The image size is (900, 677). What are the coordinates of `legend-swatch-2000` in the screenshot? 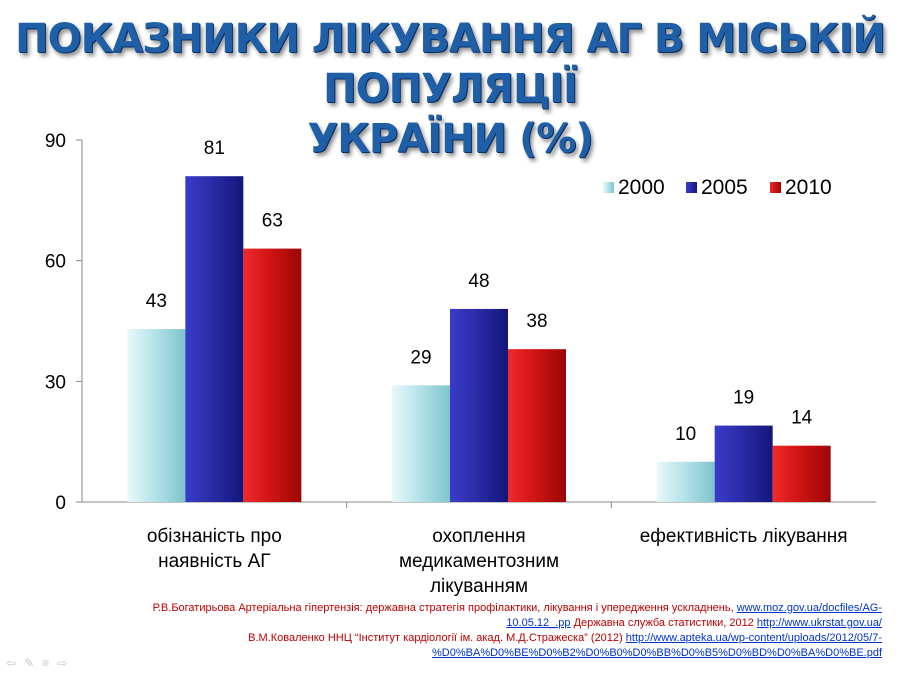 It's located at (608, 187).